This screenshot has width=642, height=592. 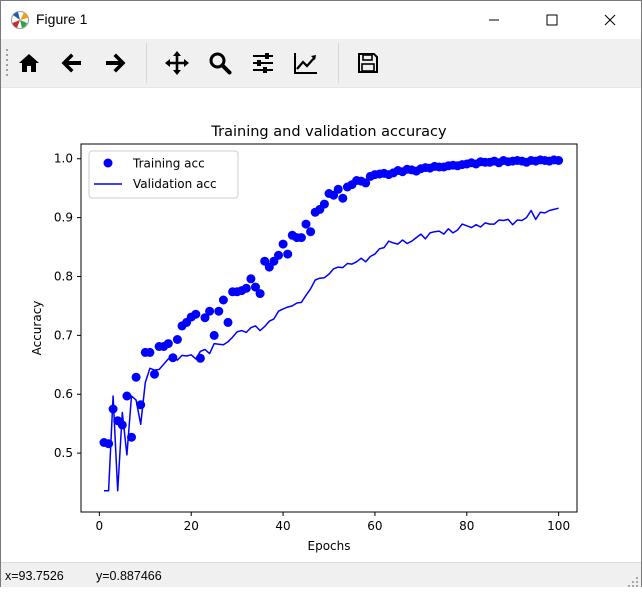 I want to click on home-button, so click(x=29, y=63).